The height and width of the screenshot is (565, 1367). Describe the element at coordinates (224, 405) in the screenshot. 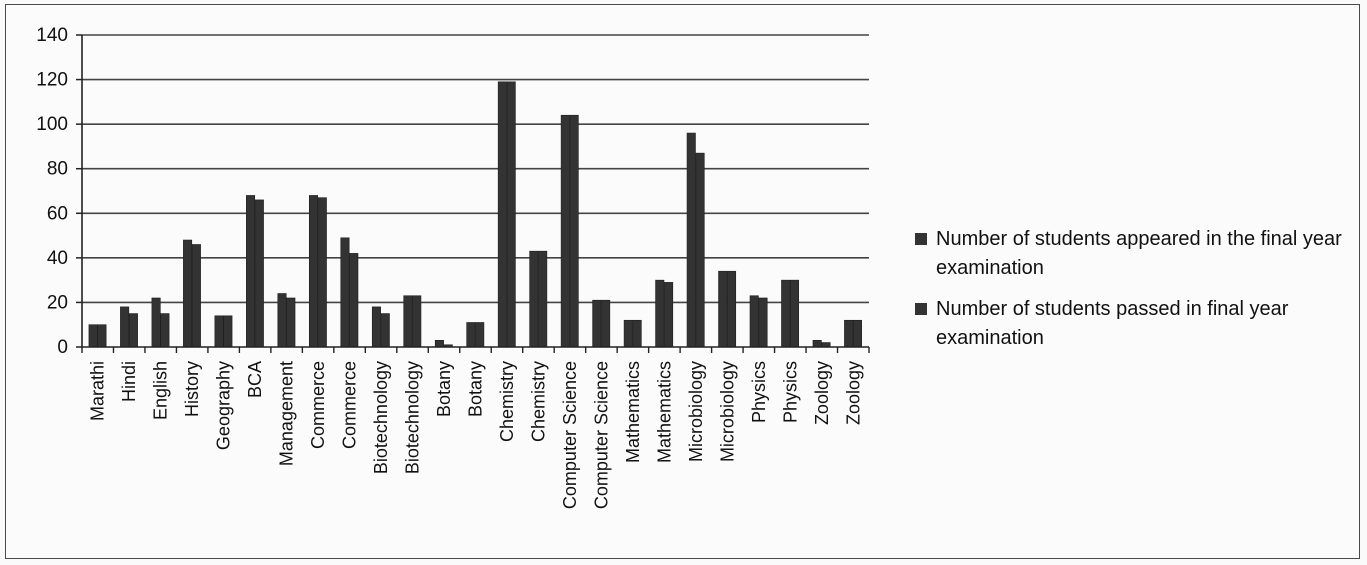

I see `x-category-label: Geography` at that location.